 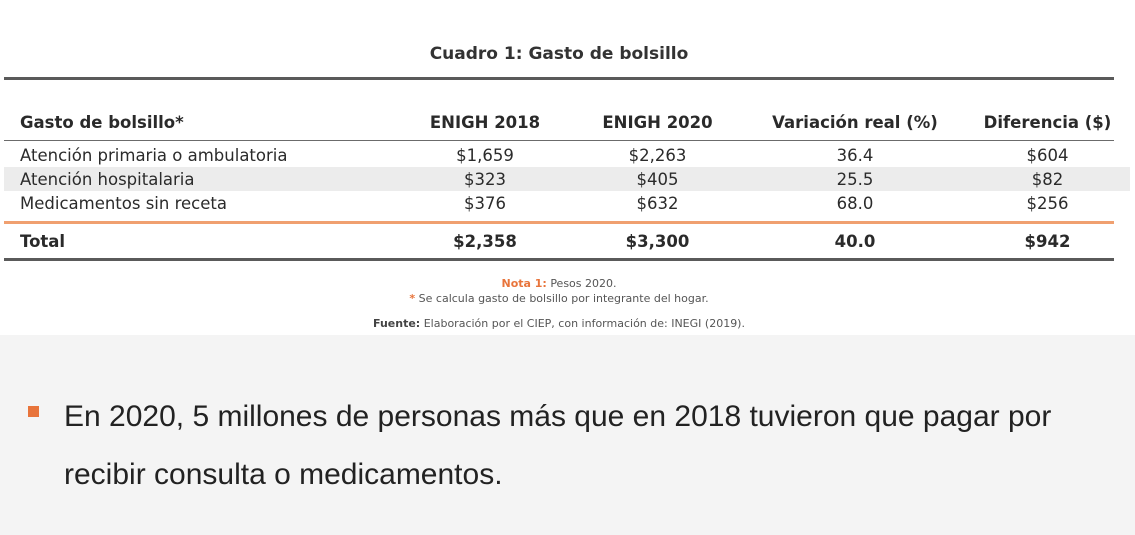 What do you see at coordinates (657, 122) in the screenshot?
I see `col-header-enigh-2020: ENIGH 2020` at bounding box center [657, 122].